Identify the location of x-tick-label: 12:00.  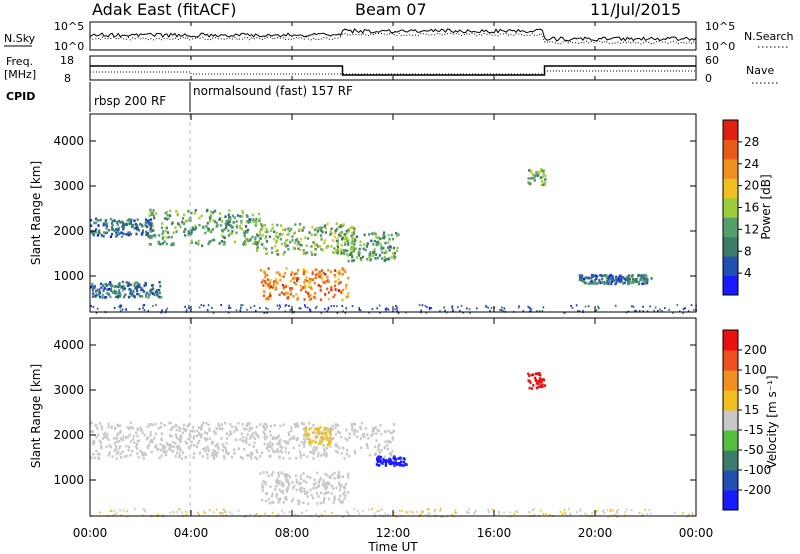
(393, 533).